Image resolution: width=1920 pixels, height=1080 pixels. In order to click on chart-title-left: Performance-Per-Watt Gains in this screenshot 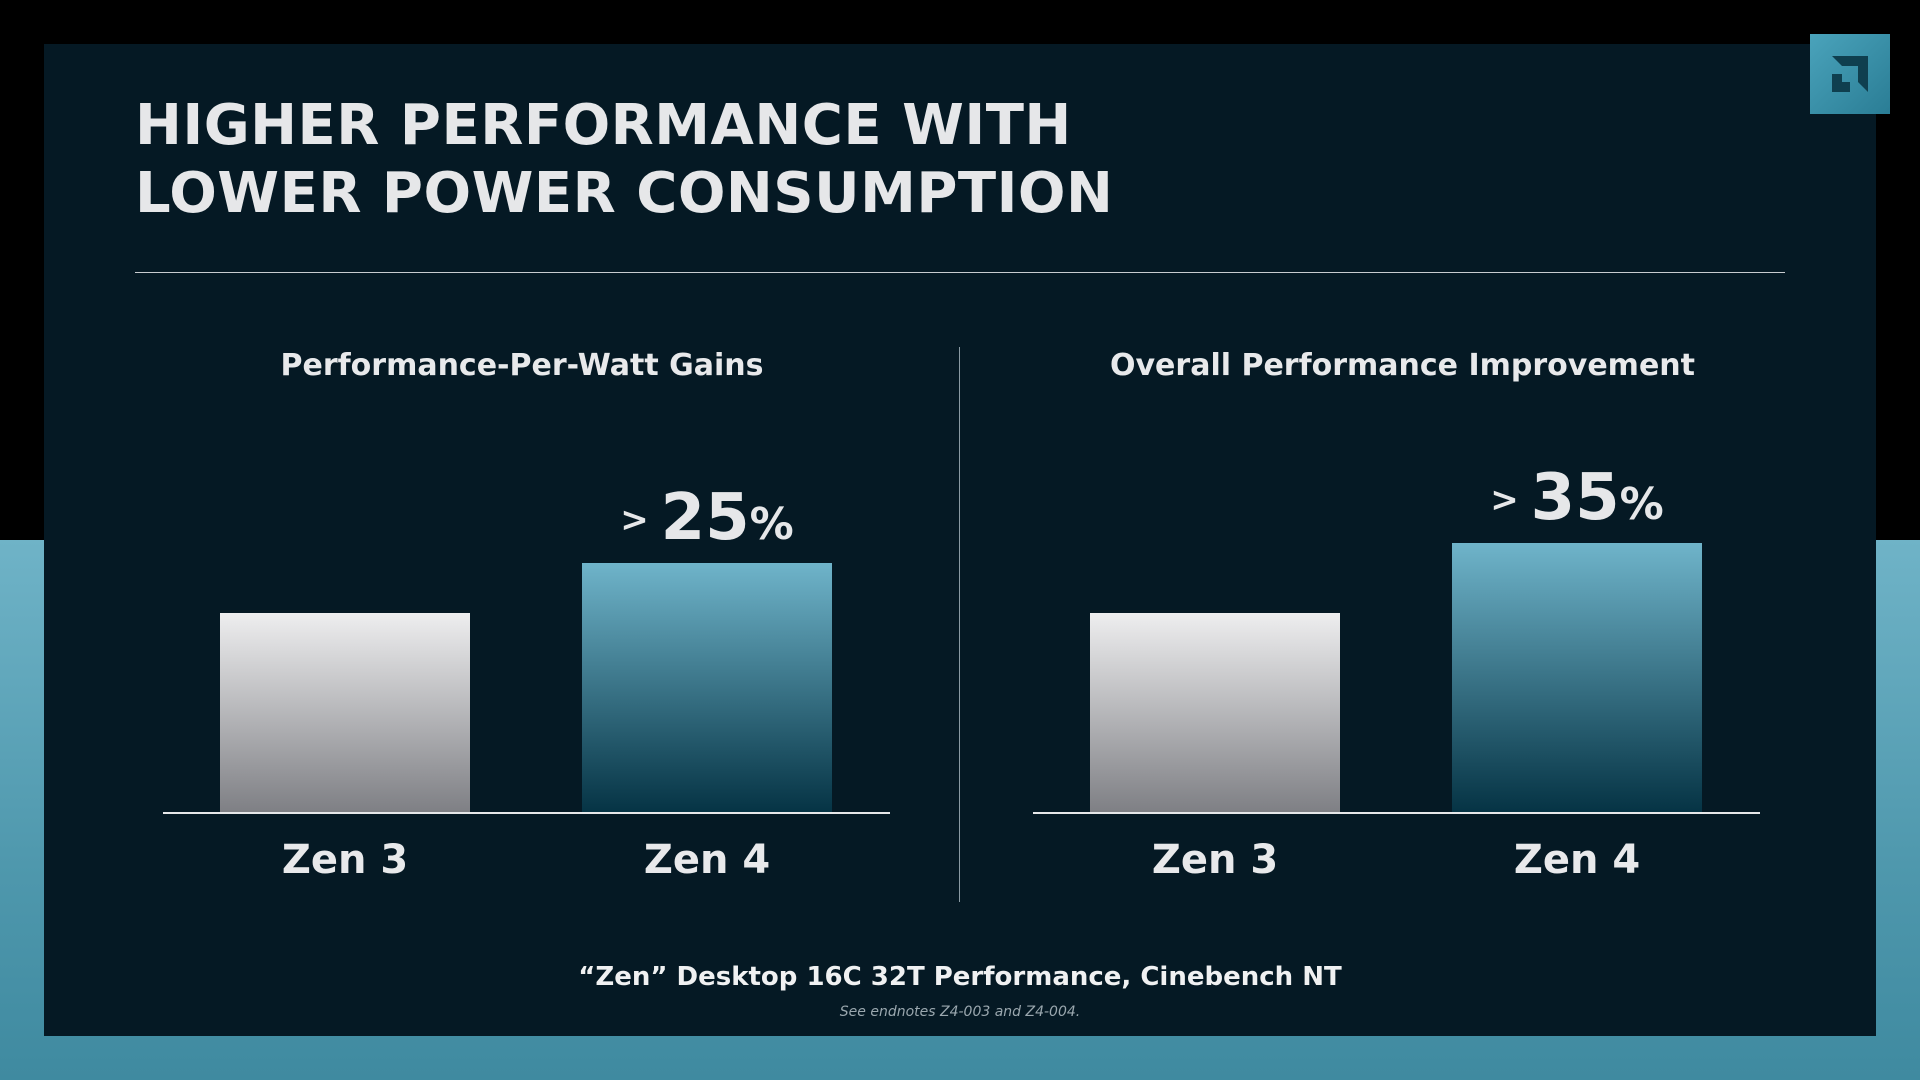, I will do `click(522, 365)`.